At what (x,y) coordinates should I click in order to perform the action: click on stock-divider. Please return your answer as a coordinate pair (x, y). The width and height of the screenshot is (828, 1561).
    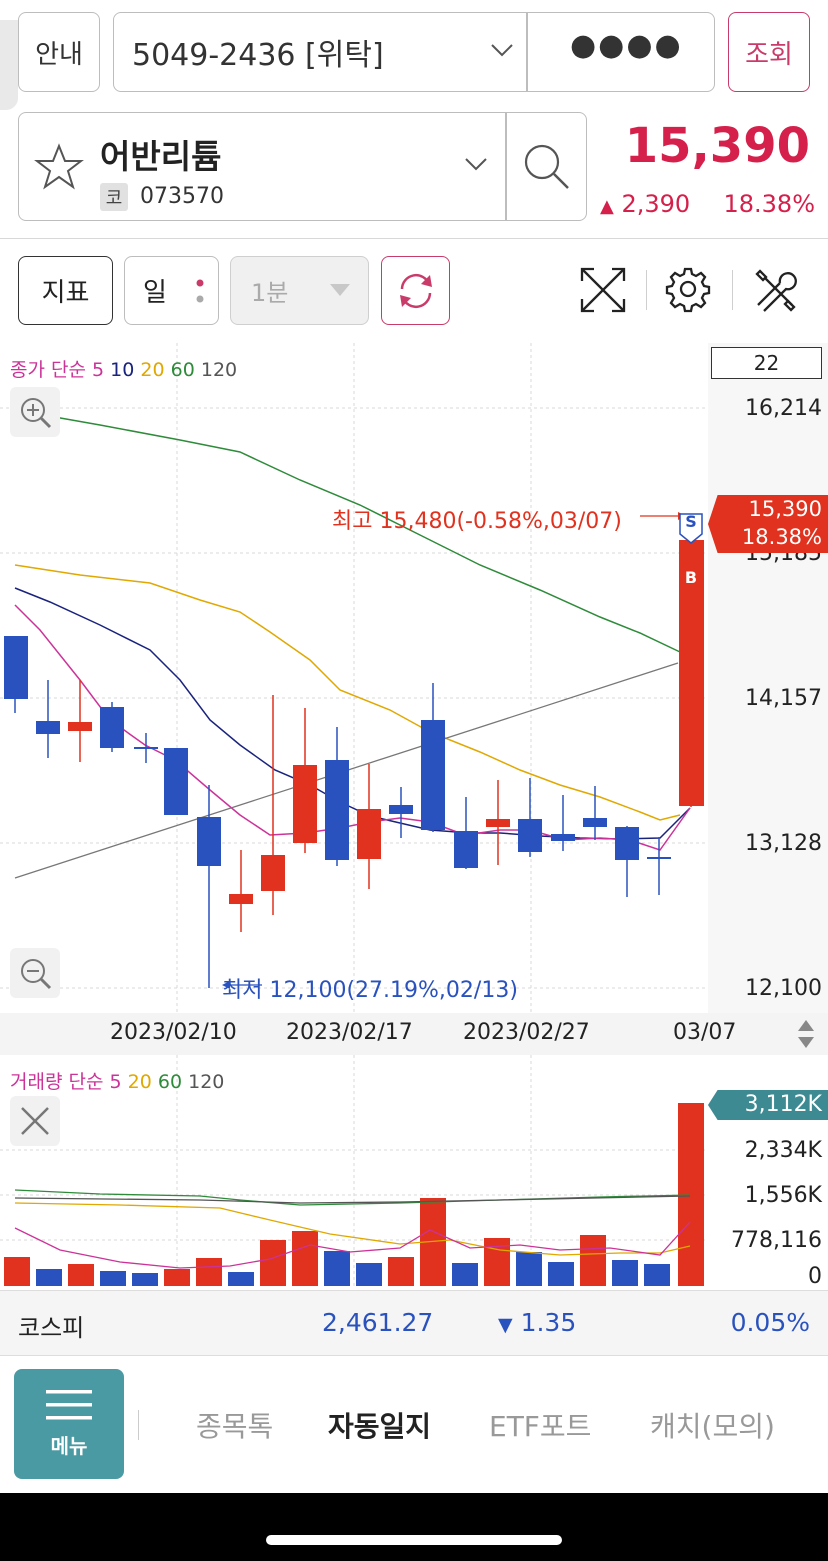
    Looking at the image, I should click on (506, 166).